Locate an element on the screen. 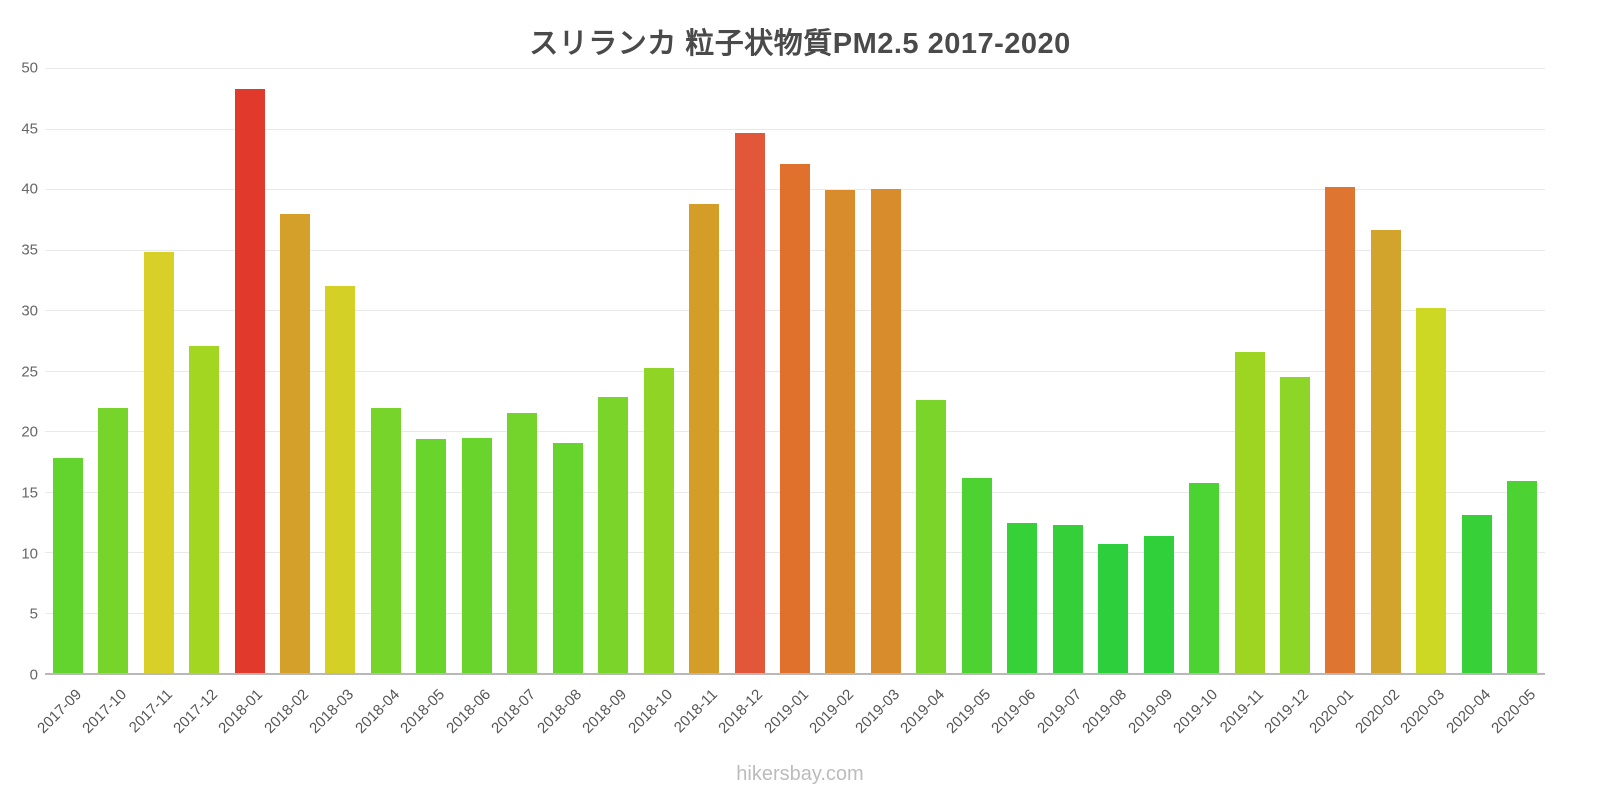 The width and height of the screenshot is (1600, 800). x-tick-label: 2020-04 is located at coordinates (1468, 711).